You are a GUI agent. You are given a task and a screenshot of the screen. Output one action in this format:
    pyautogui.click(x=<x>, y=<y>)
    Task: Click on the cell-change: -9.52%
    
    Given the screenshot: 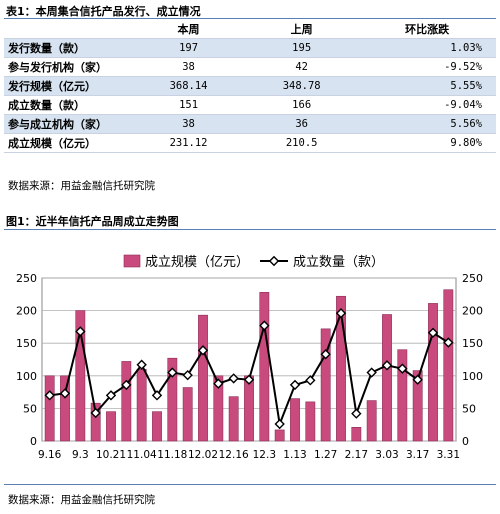 What is the action you would take?
    pyautogui.click(x=427, y=67)
    